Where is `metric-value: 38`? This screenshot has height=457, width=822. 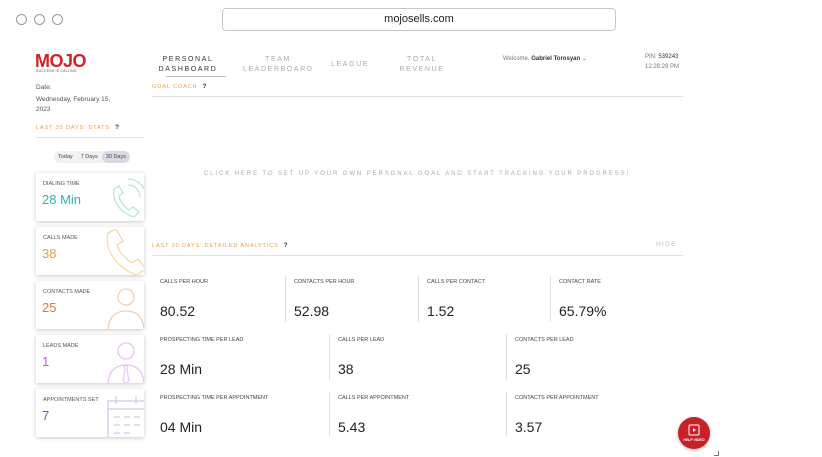
metric-value: 38 is located at coordinates (346, 369).